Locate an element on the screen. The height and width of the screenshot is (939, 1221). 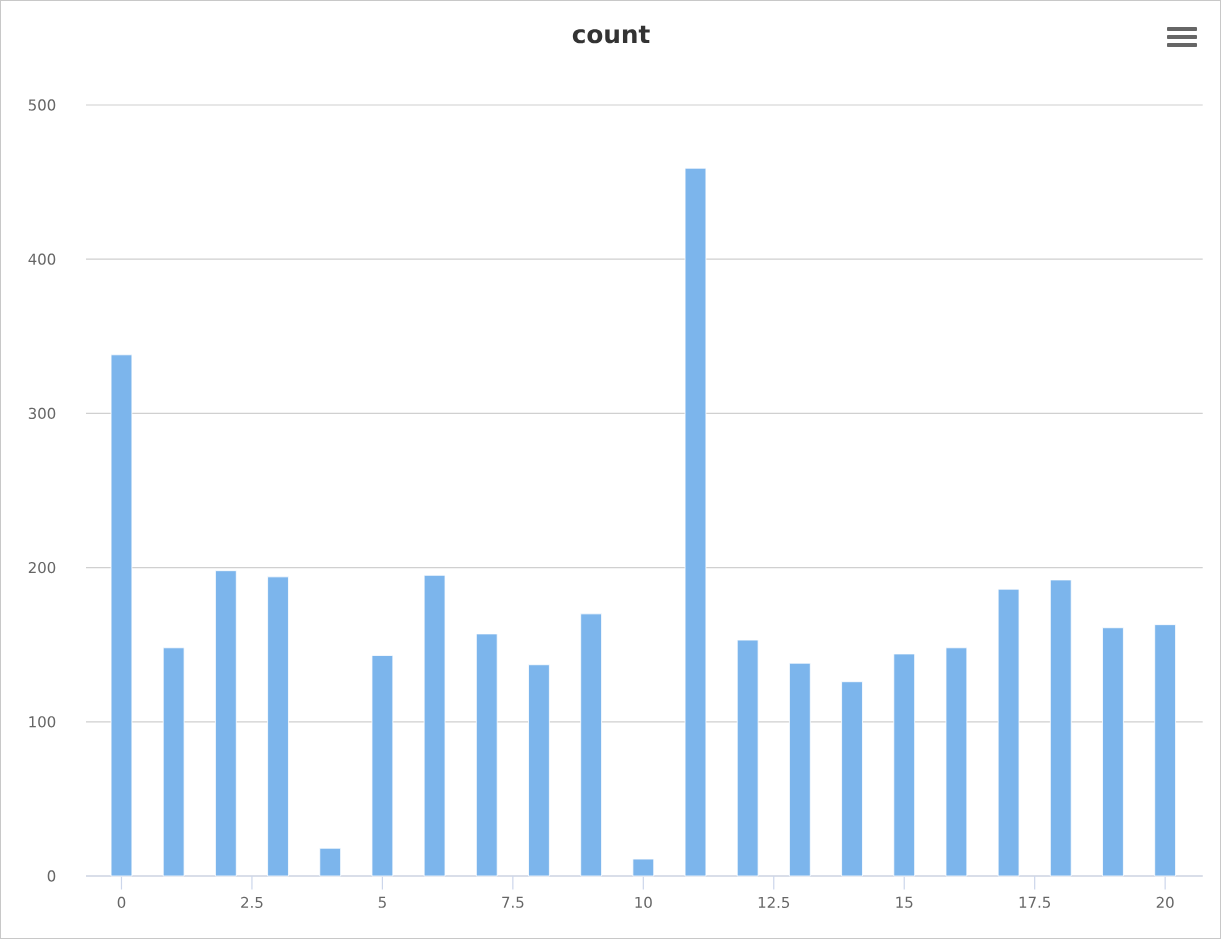
y-tick-label: 500 is located at coordinates (42, 105).